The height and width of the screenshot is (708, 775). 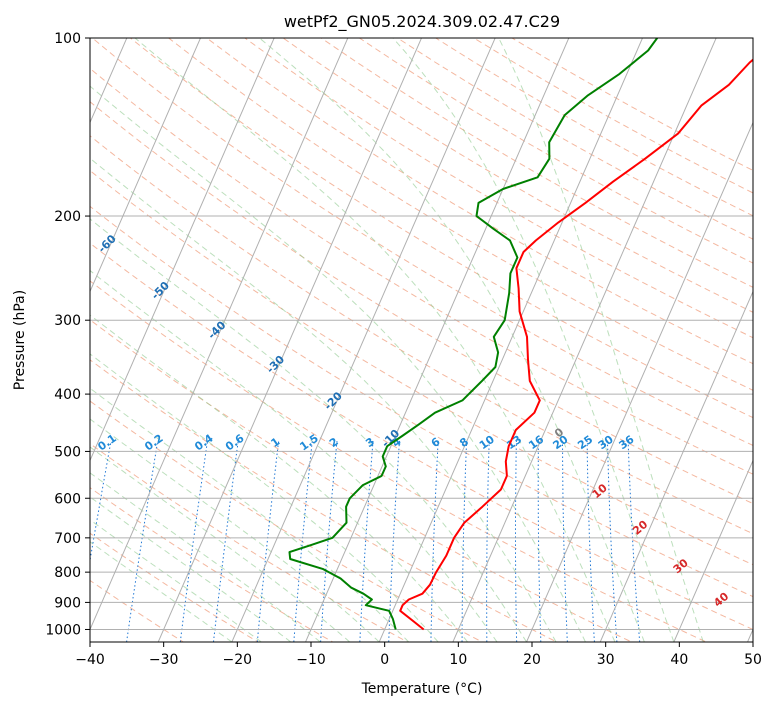 I want to click on x-tick-label: −10, so click(x=311, y=660).